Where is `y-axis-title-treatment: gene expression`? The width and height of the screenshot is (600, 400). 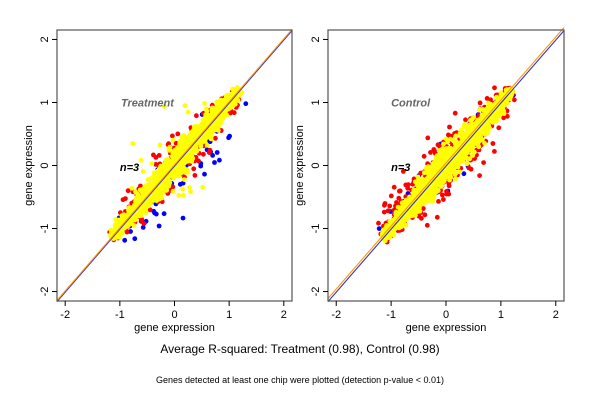 y-axis-title-treatment: gene expression is located at coordinates (29, 165).